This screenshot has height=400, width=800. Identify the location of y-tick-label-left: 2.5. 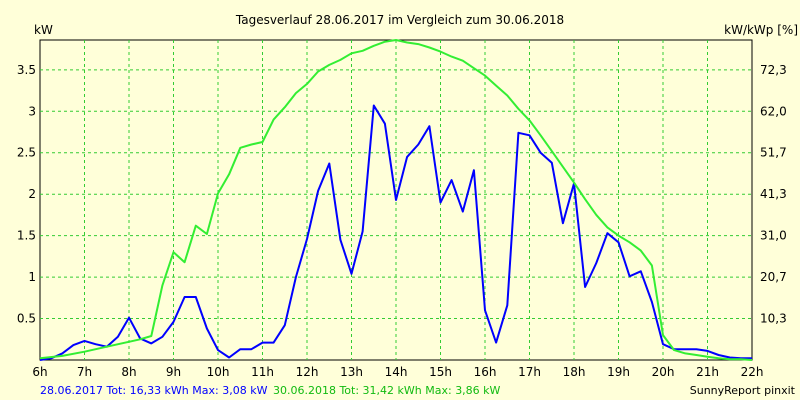
(26, 153).